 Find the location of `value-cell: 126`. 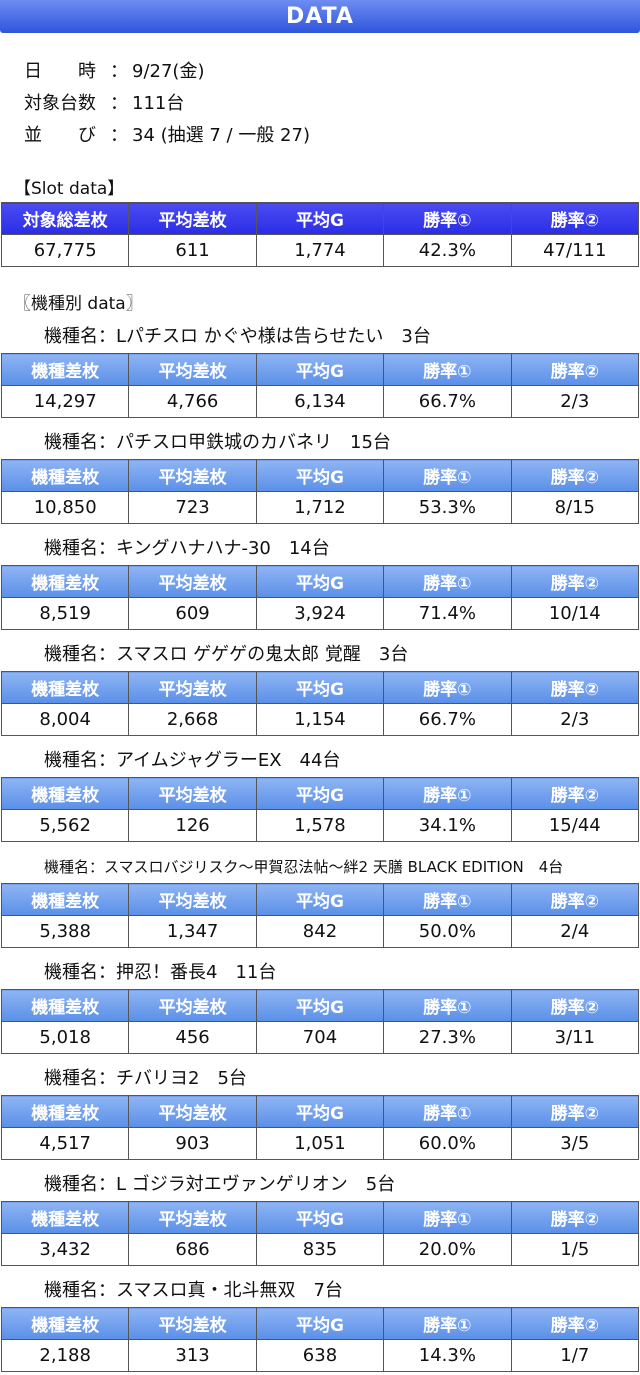

value-cell: 126 is located at coordinates (192, 825).